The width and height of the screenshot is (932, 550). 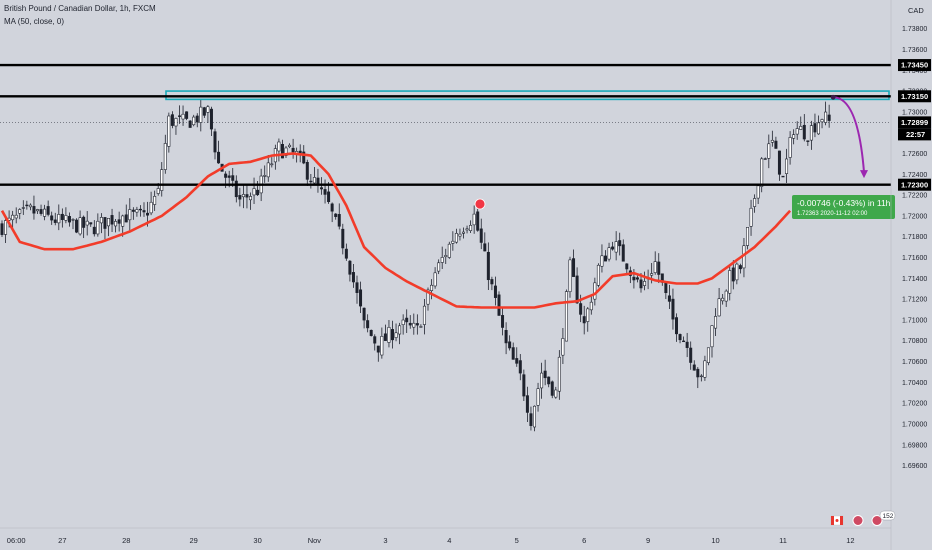 What do you see at coordinates (914, 300) in the screenshot?
I see `y-tick-label: 1.71200` at bounding box center [914, 300].